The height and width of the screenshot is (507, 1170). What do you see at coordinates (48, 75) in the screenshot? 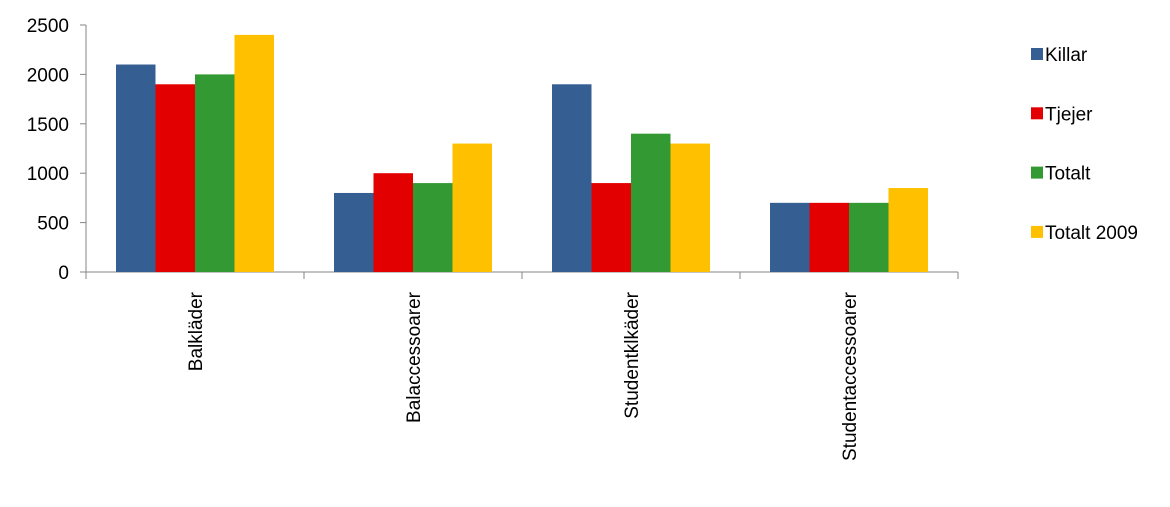
I see `y-tick-label: 2000` at bounding box center [48, 75].